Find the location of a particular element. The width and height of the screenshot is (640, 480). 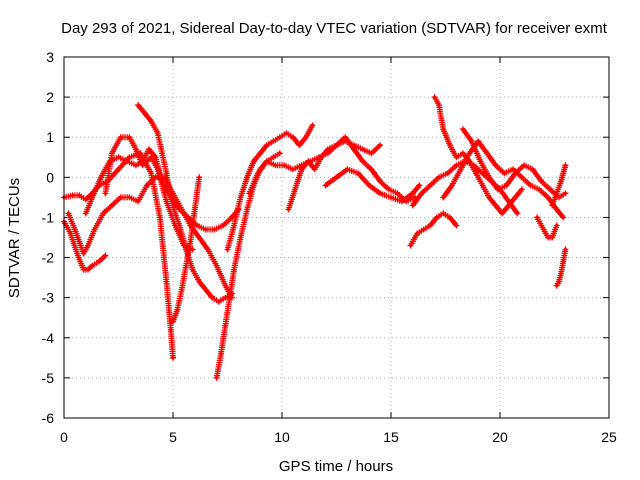

y-tick-label: -4 is located at coordinates (48, 338).